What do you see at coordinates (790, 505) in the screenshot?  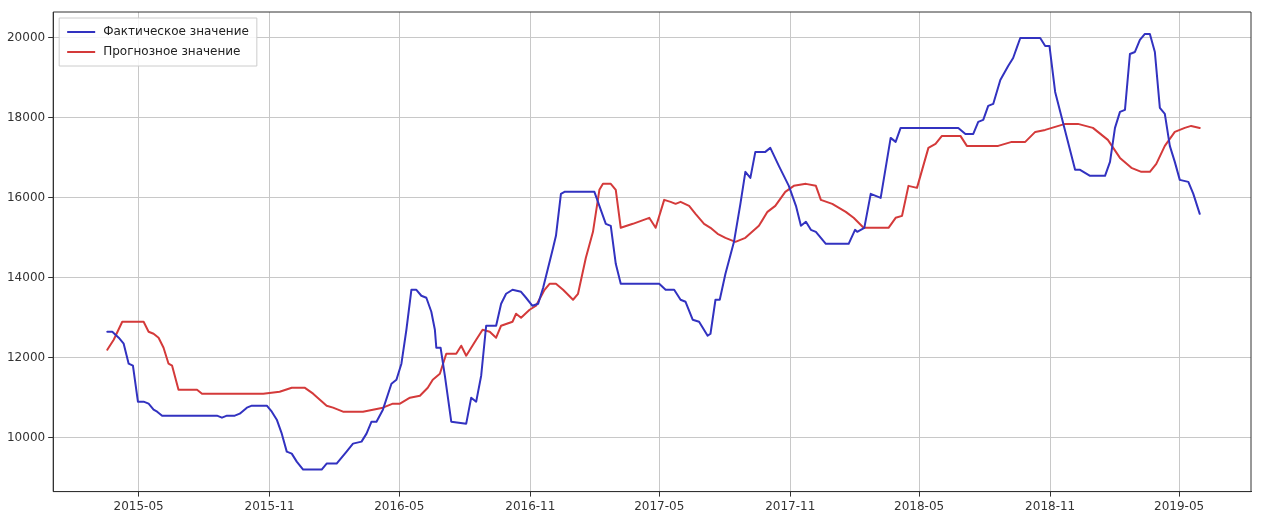 I see `x-tick-label: 2017-11` at bounding box center [790, 505].